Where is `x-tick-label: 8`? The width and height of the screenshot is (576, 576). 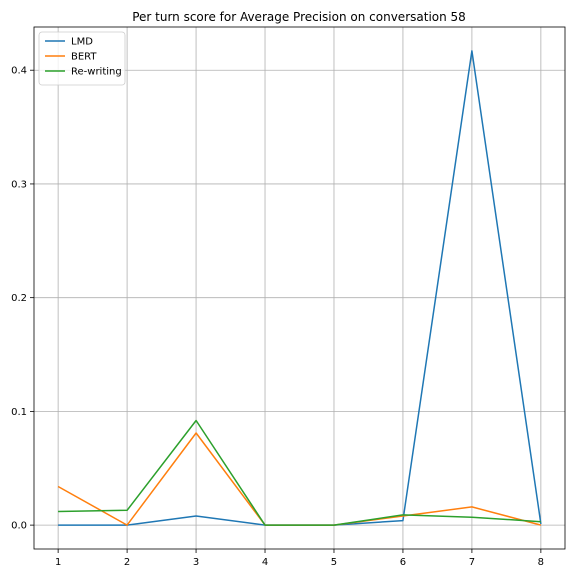
x-tick-label: 8 is located at coordinates (541, 562).